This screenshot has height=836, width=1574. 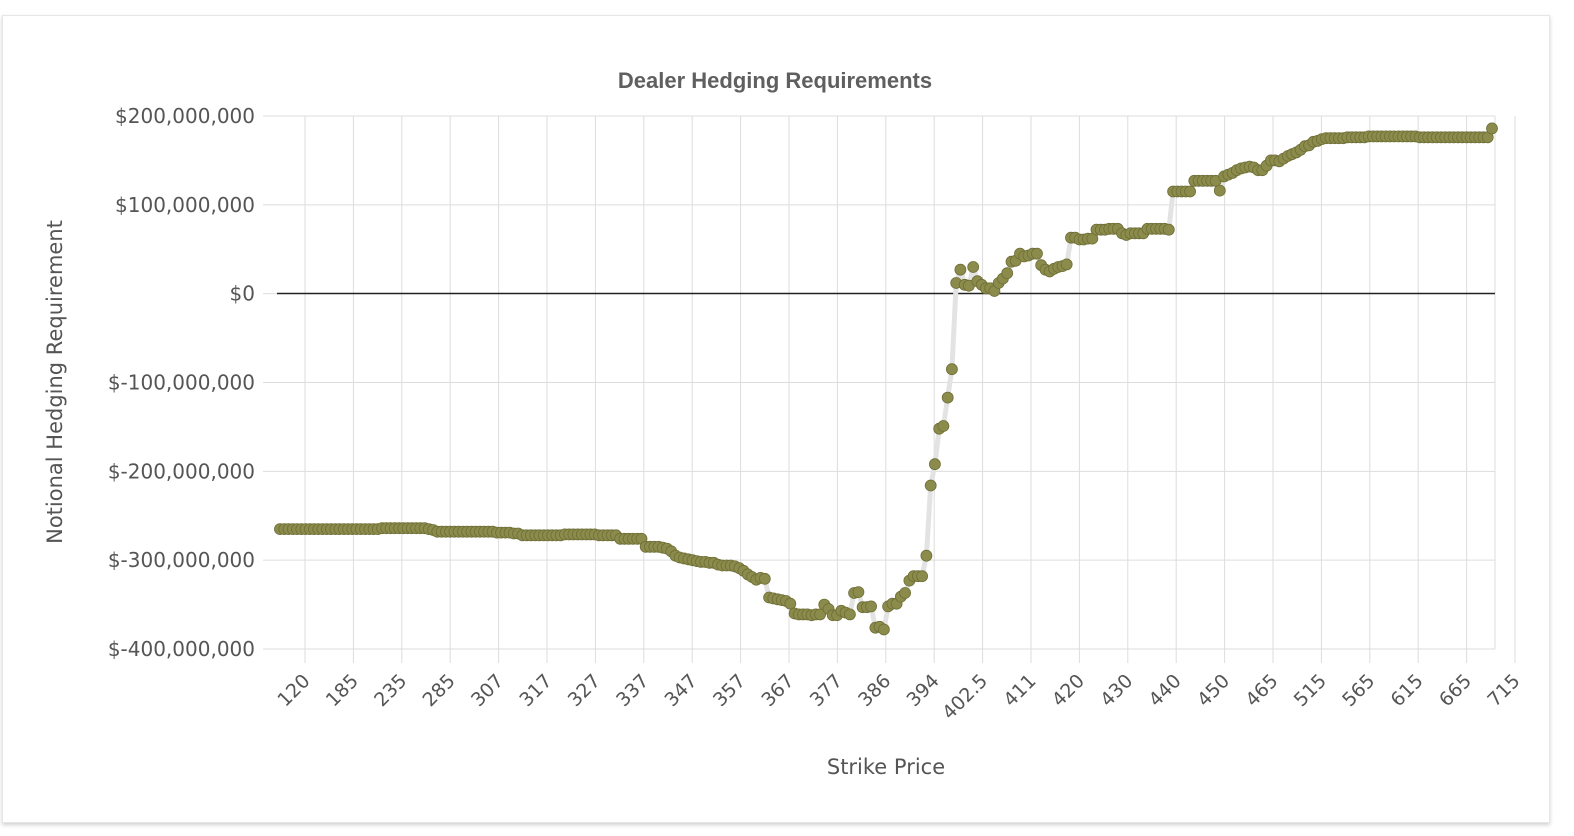 What do you see at coordinates (1310, 690) in the screenshot?
I see `x-tick-label: 515` at bounding box center [1310, 690].